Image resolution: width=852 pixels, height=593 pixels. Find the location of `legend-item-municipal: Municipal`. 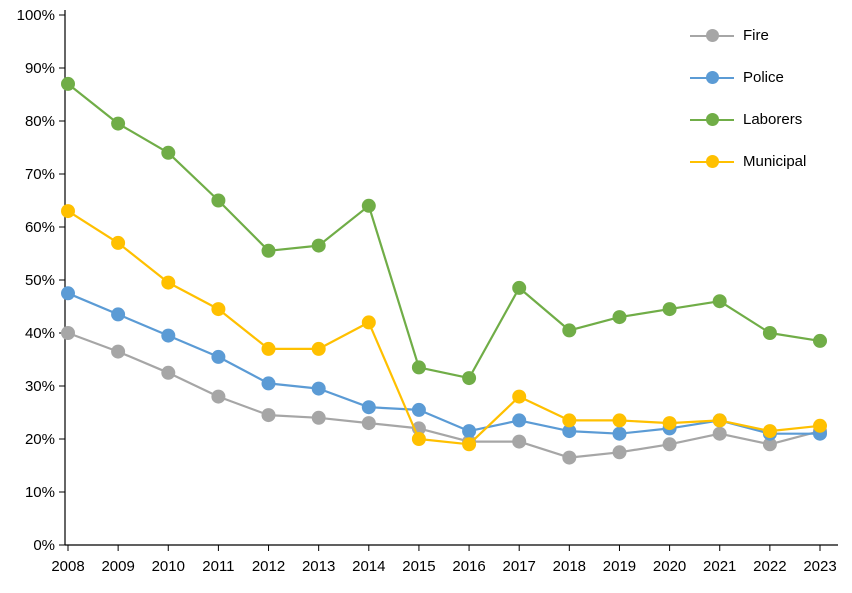

legend-item-municipal: Municipal is located at coordinates (748, 161).